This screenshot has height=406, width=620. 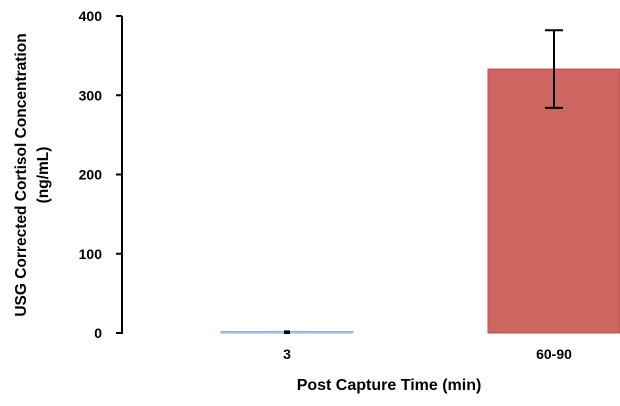 What do you see at coordinates (43, 175) in the screenshot?
I see `y-axis-label-line-2: (ng/mL)` at bounding box center [43, 175].